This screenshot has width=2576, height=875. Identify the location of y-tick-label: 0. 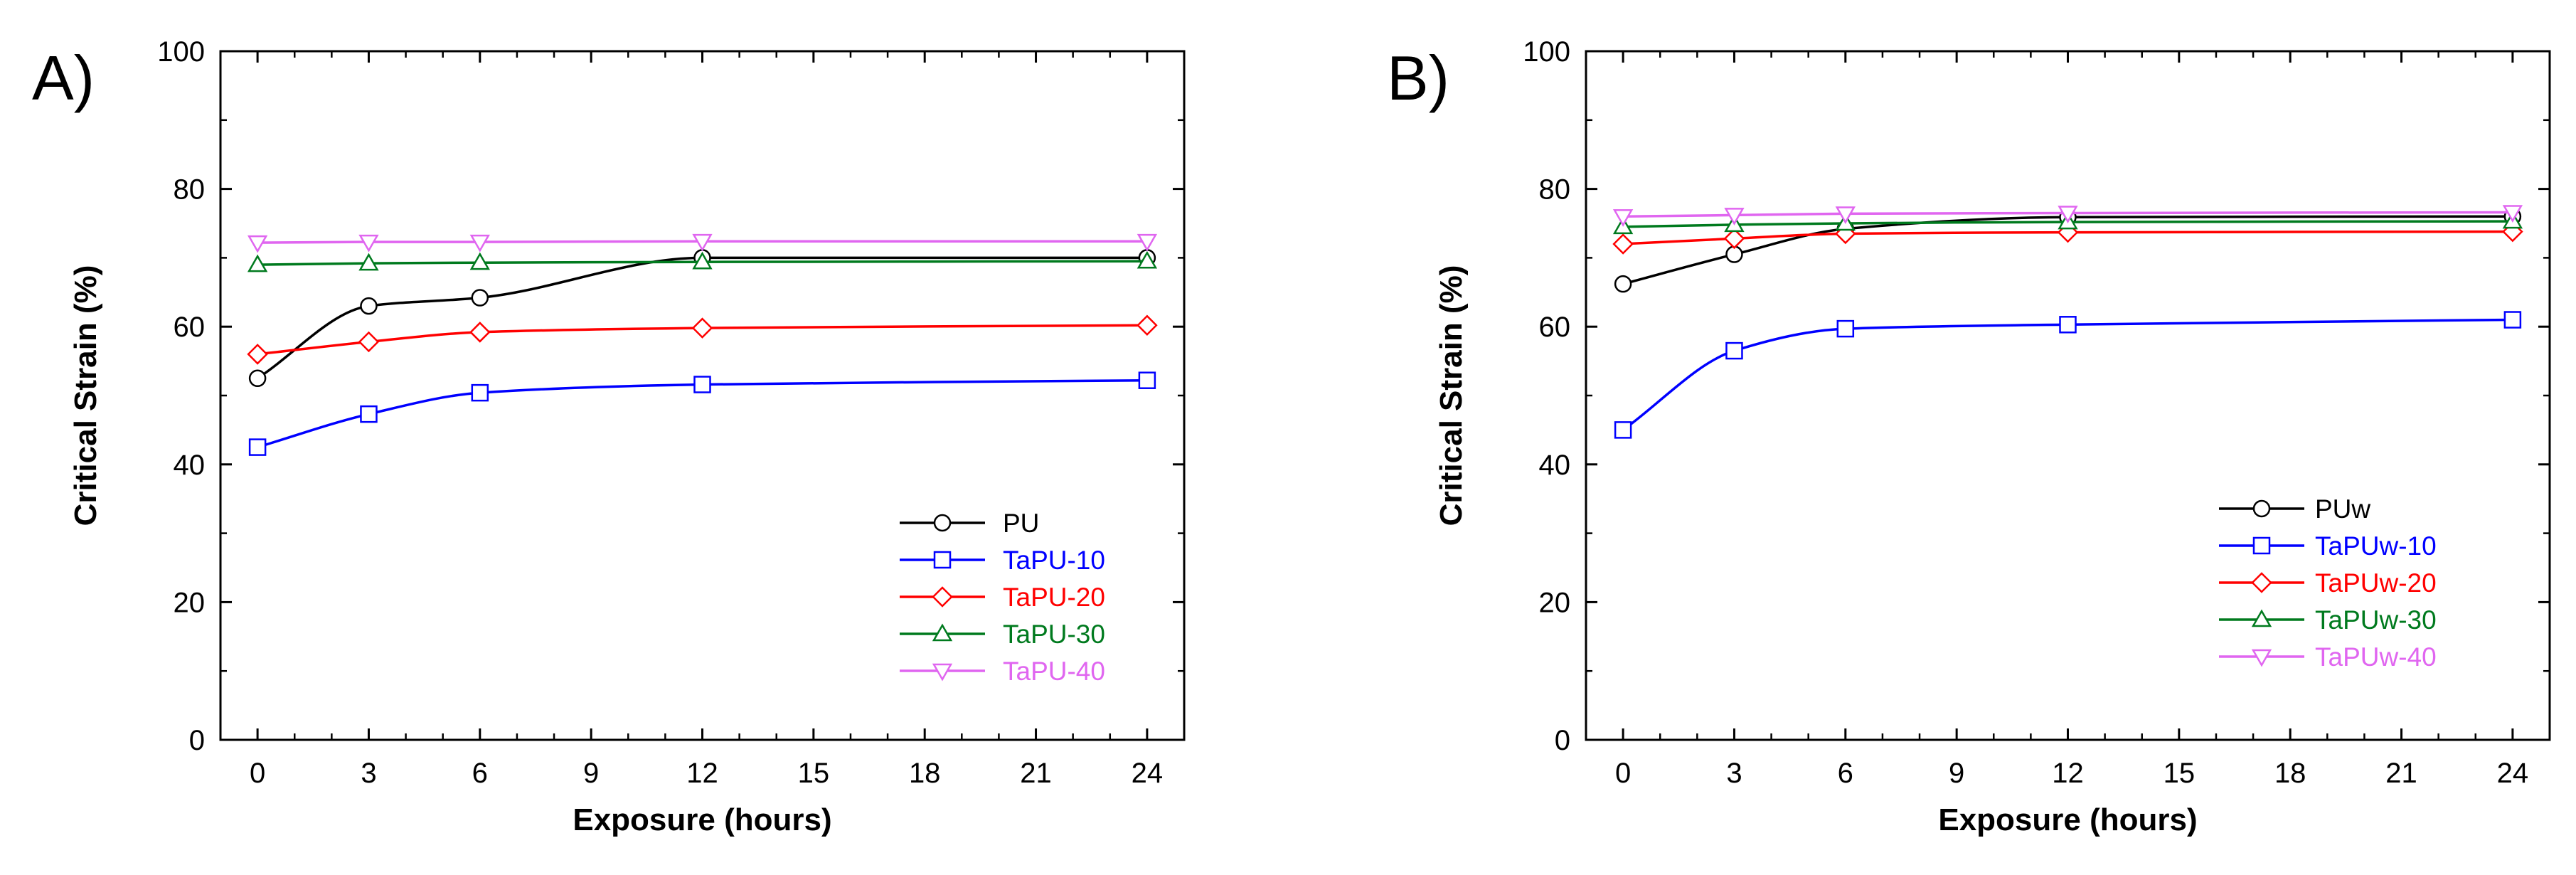
(197, 740).